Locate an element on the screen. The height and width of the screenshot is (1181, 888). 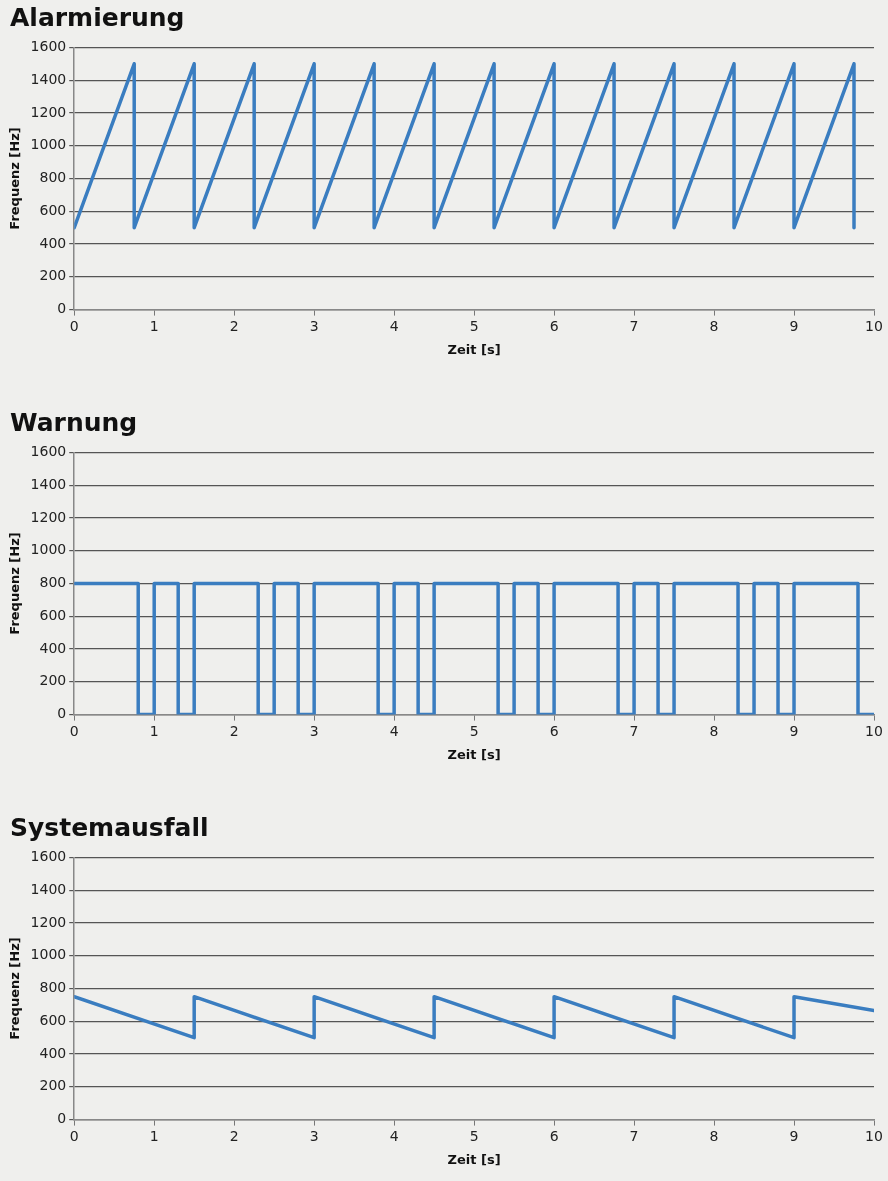
chart-title: Warnung is located at coordinates (74, 423).